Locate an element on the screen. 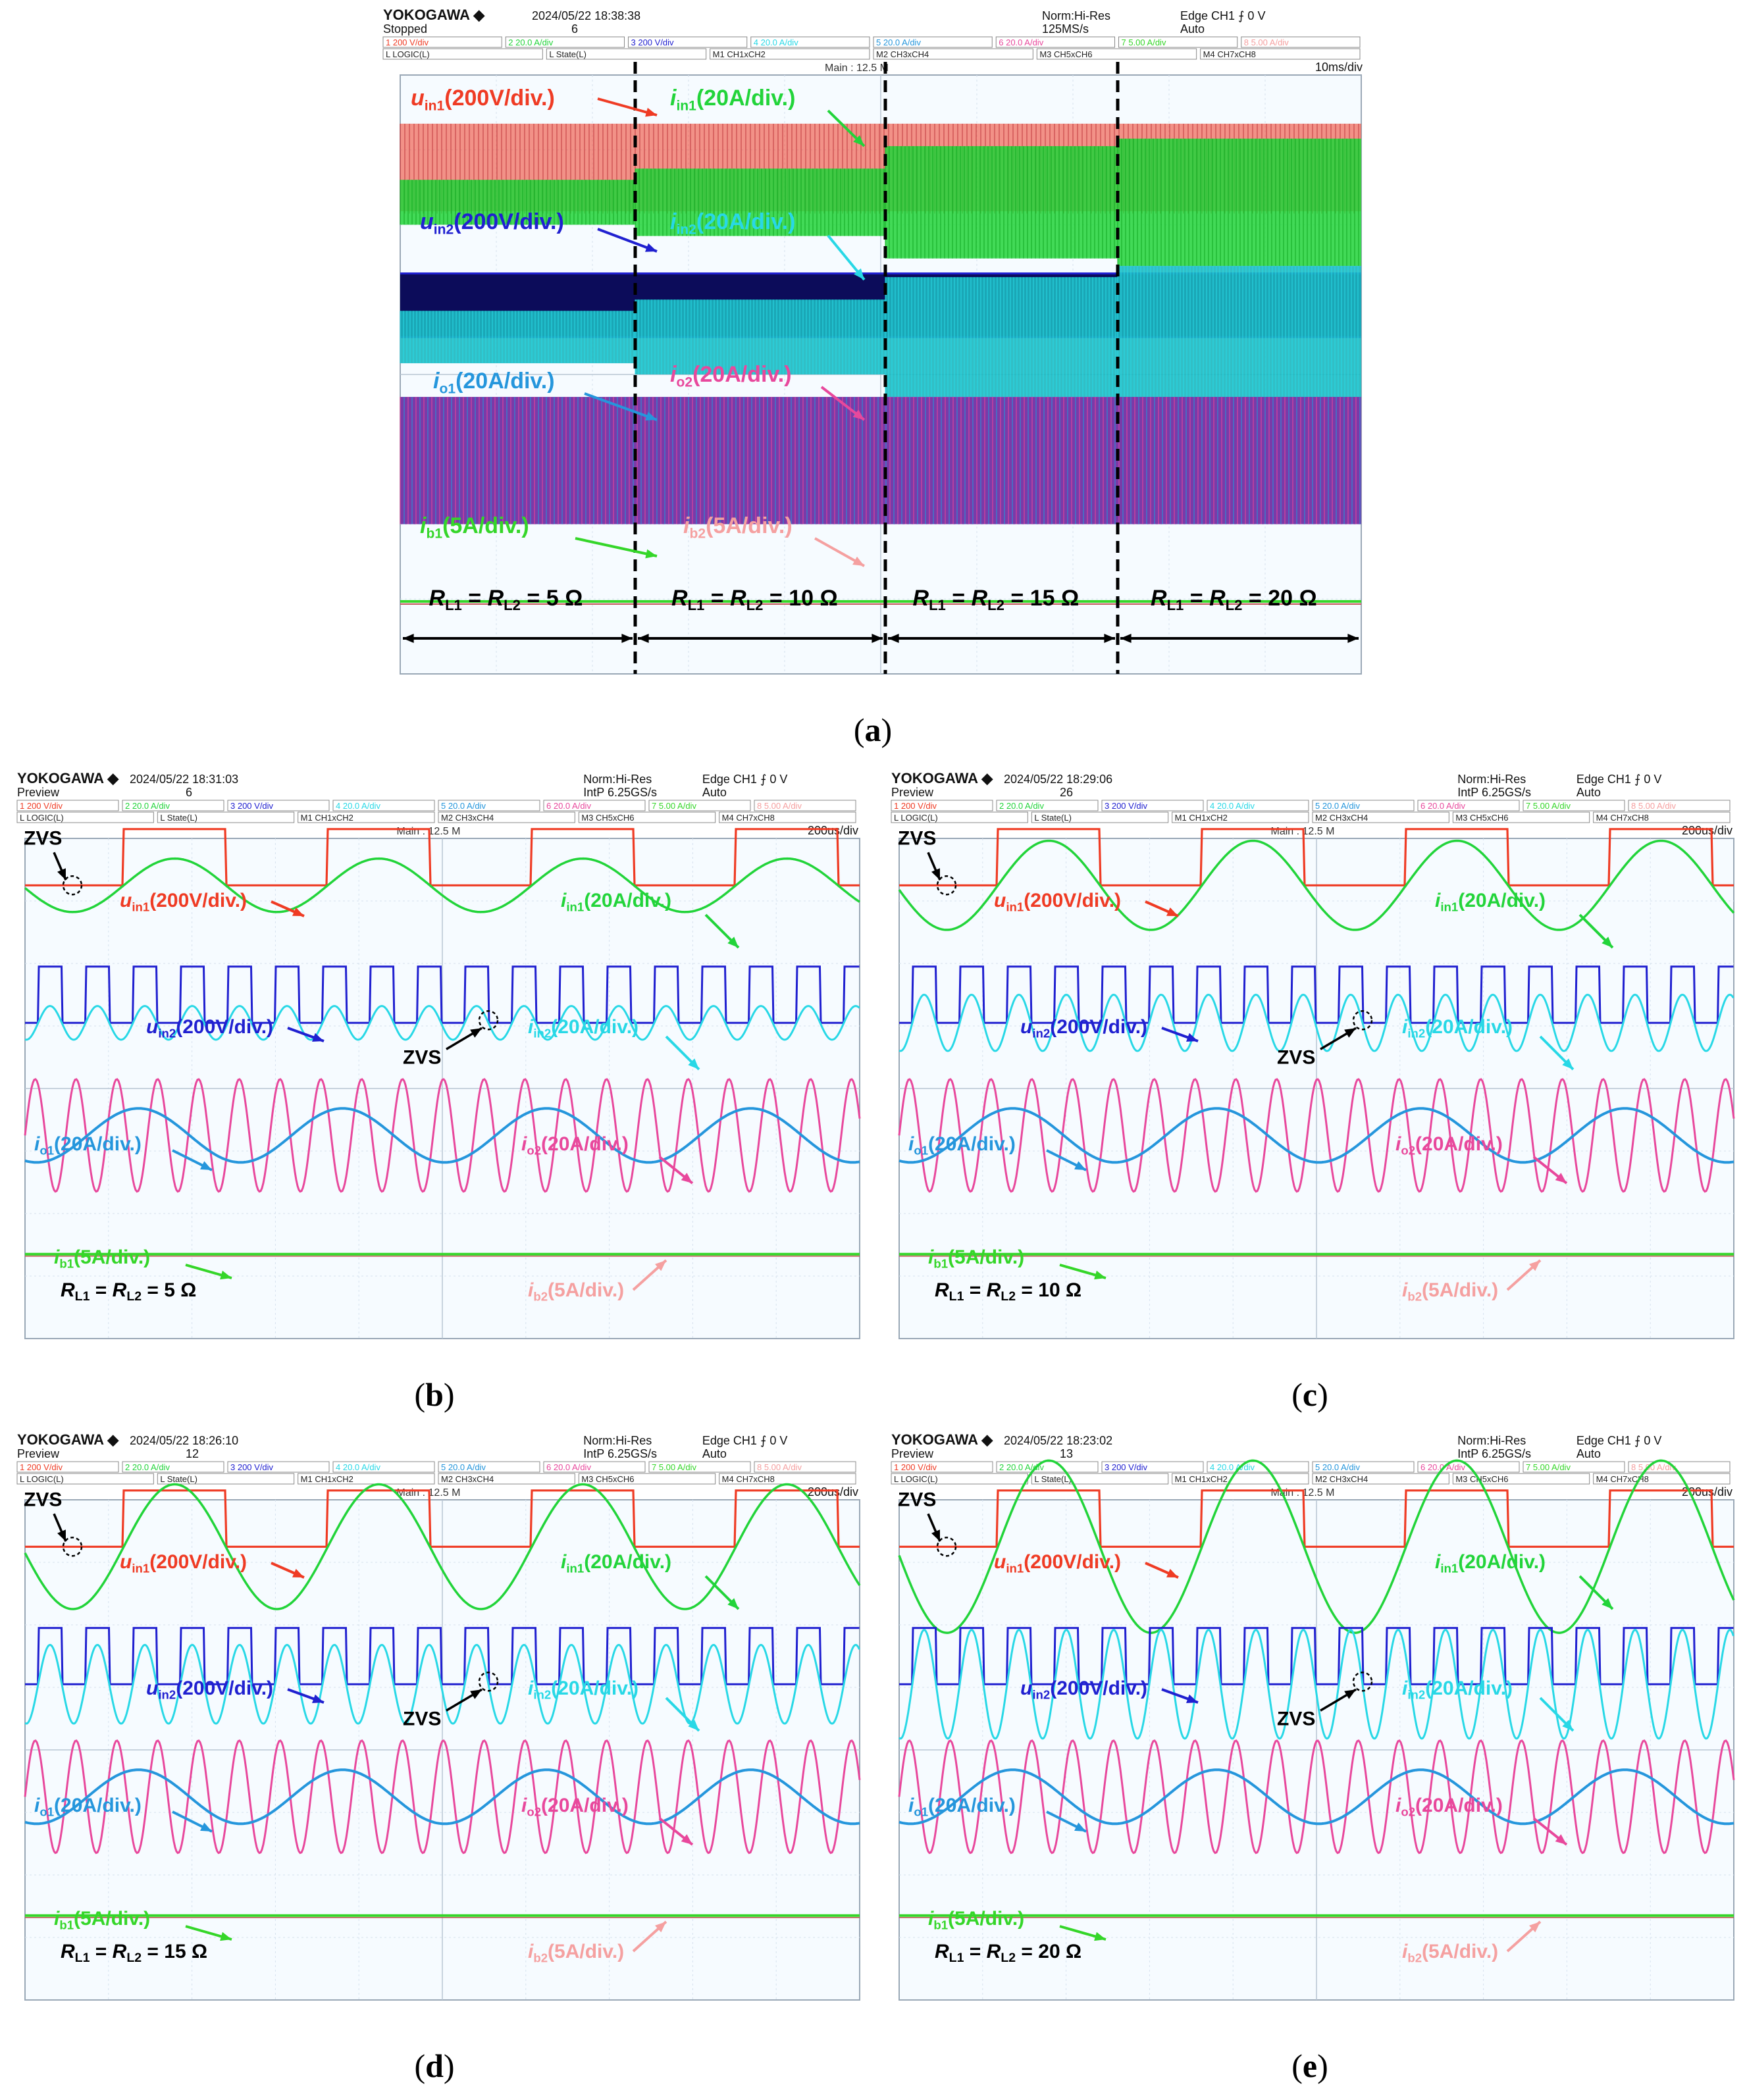  math-setting: M1 CH1xCH2 is located at coordinates (327, 1479).